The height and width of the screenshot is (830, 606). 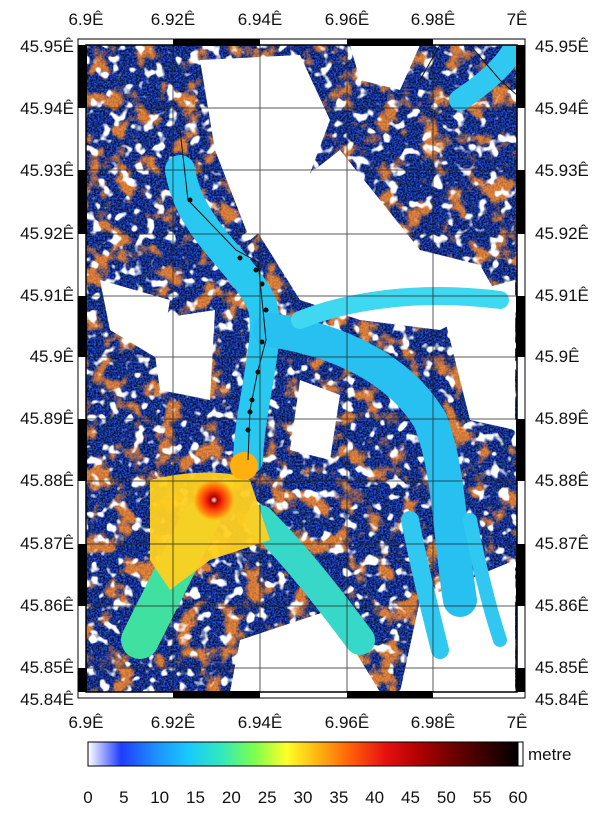 I want to click on colorbar-tick-label: 20, so click(x=231, y=797).